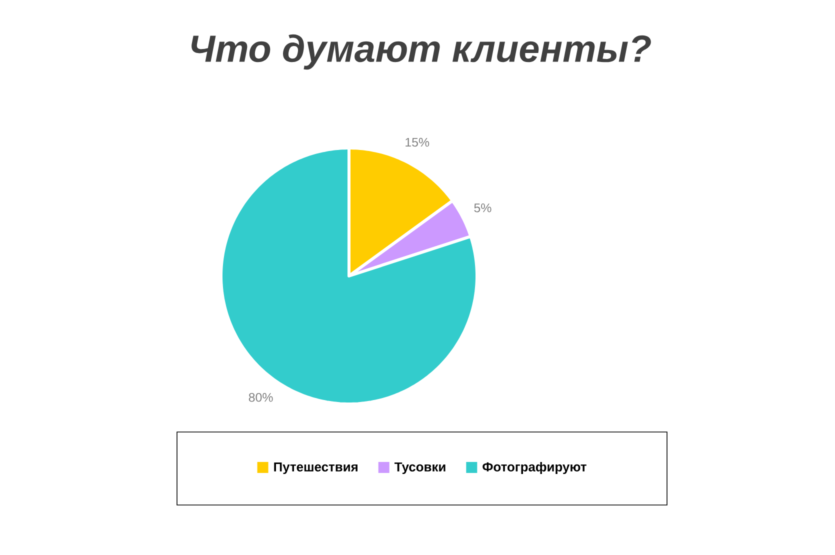 The height and width of the screenshot is (555, 835). I want to click on data-label: 15%, so click(418, 142).